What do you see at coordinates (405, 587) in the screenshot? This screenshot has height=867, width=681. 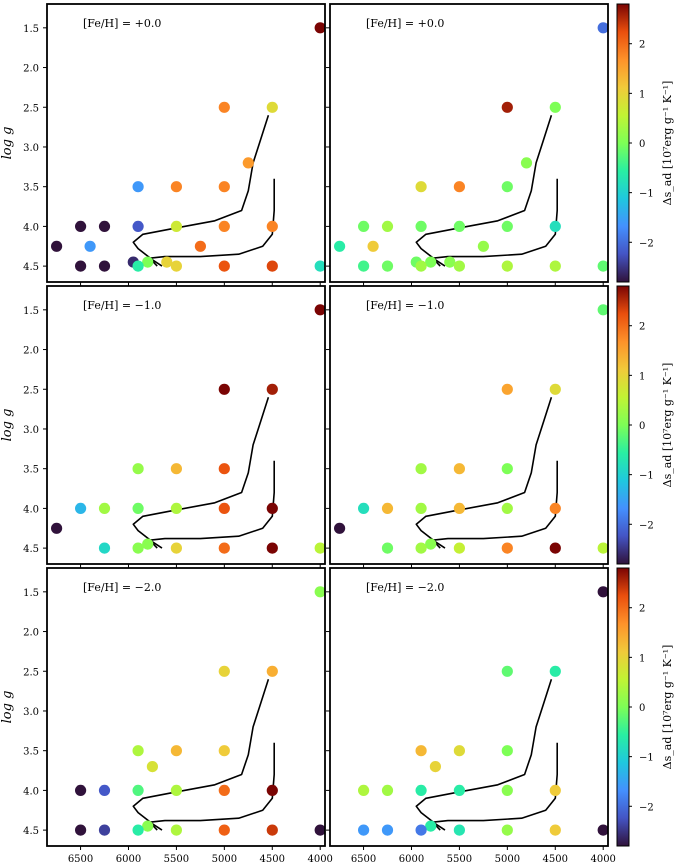 I see `panel-label: [Fe/H] = −2.0` at bounding box center [405, 587].